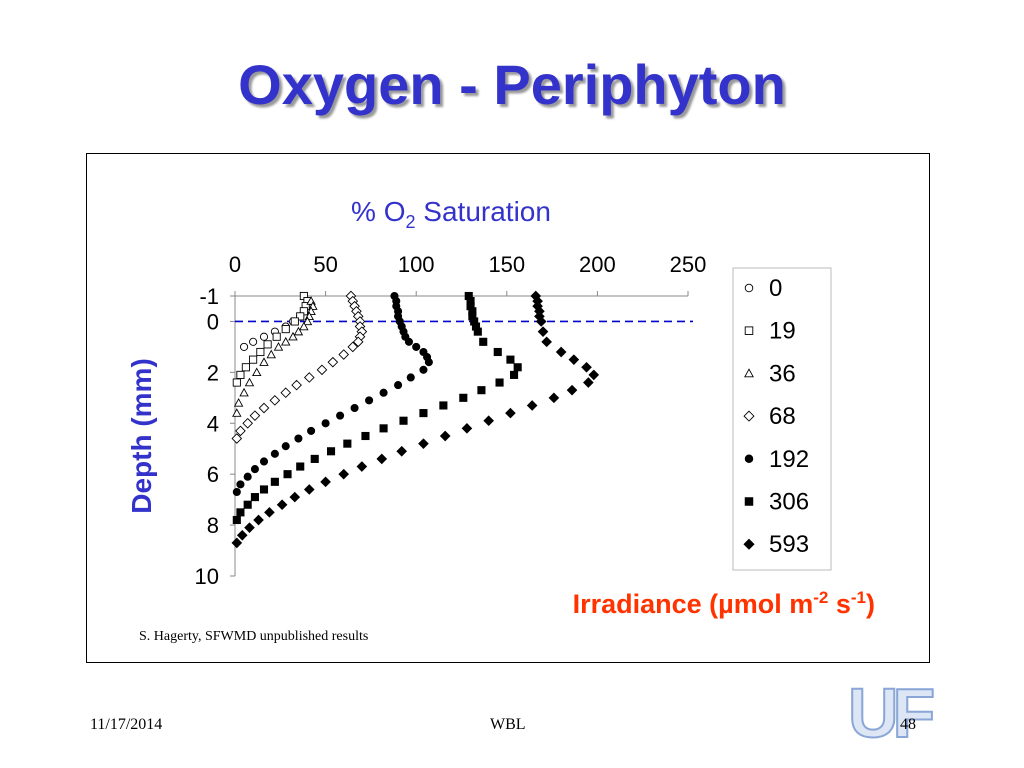  I want to click on x-tick-label: 150, so click(506, 264).